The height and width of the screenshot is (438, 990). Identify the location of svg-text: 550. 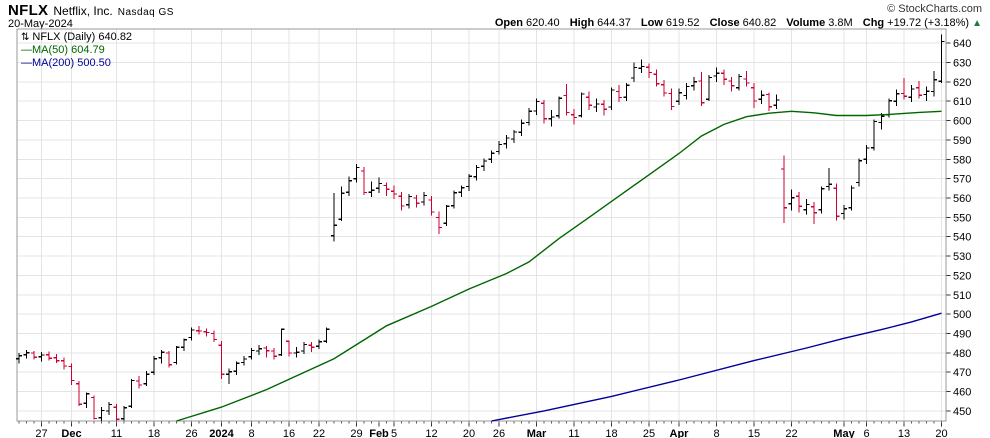
(962, 218).